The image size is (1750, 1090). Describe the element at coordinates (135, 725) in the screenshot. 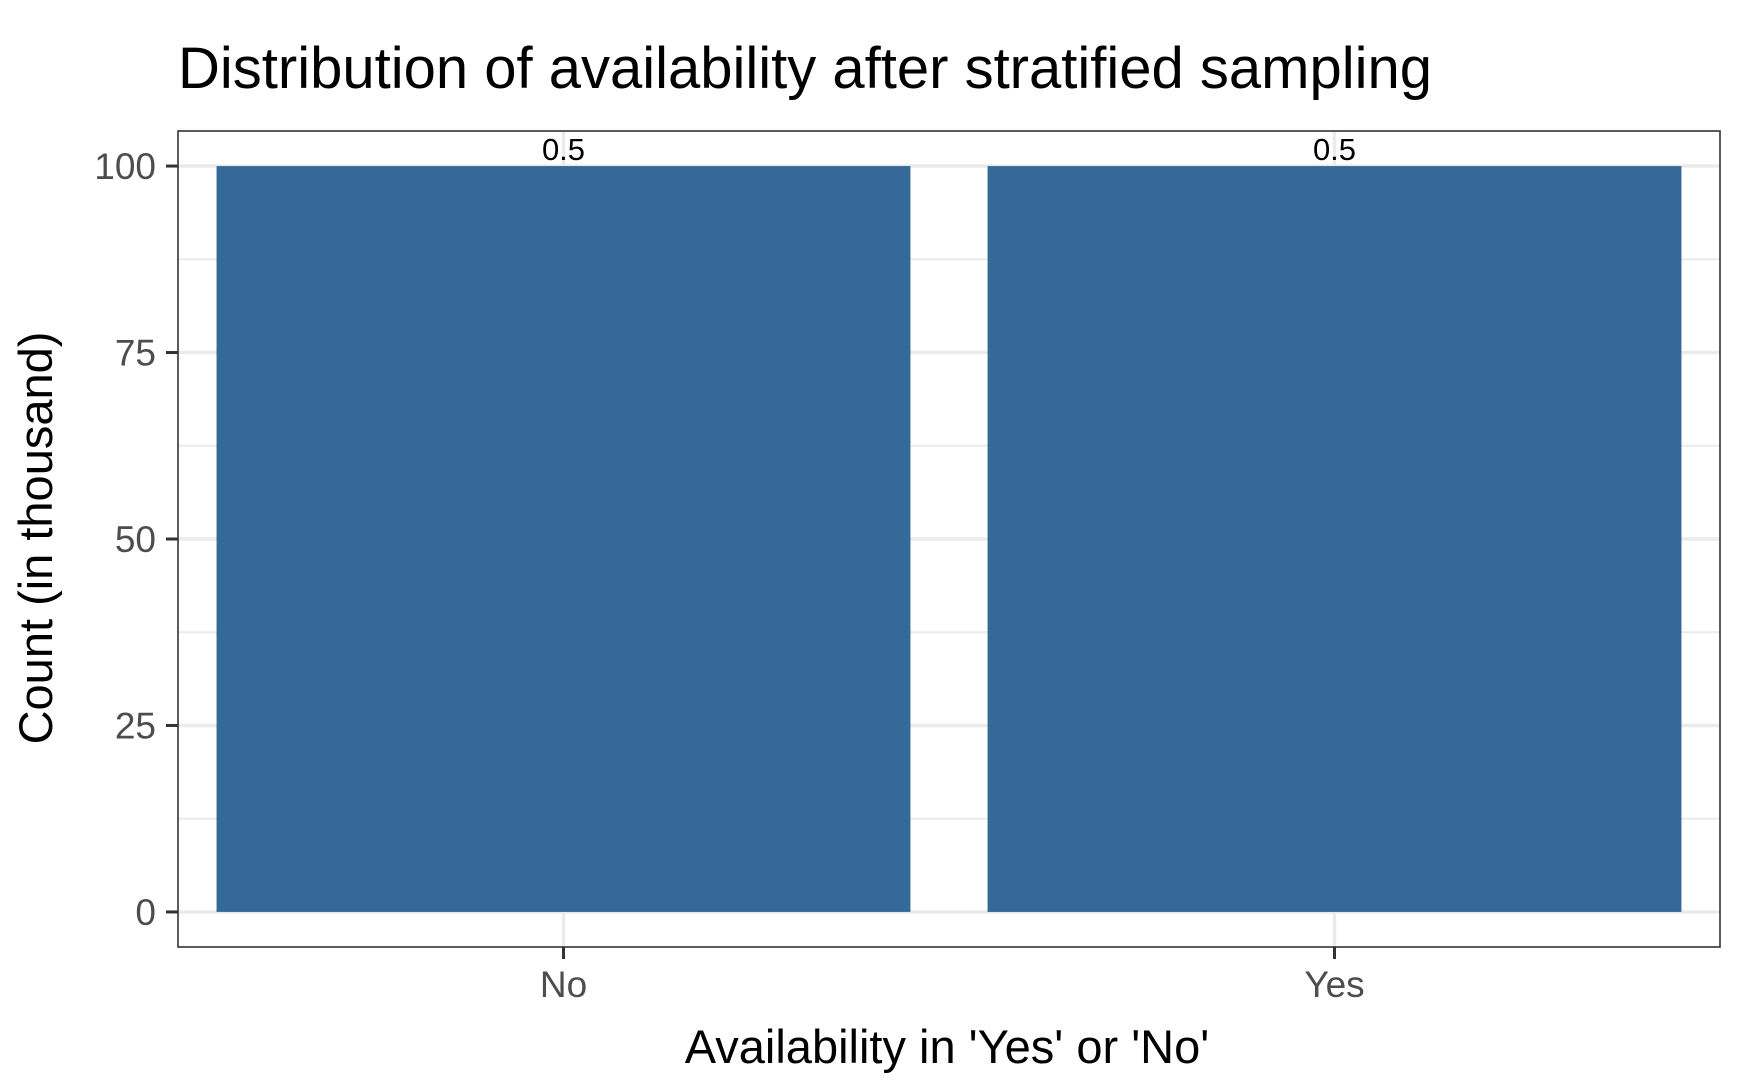

I see `y-tick-label: 25` at that location.